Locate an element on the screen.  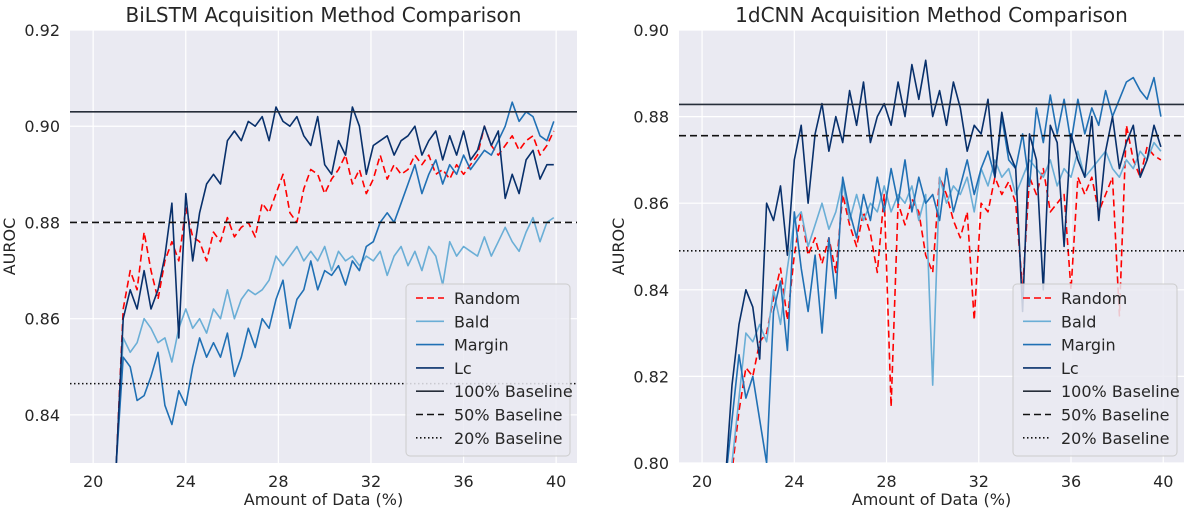
chart-title: BiLSTM Acquisition Method Comparison is located at coordinates (324, 15).